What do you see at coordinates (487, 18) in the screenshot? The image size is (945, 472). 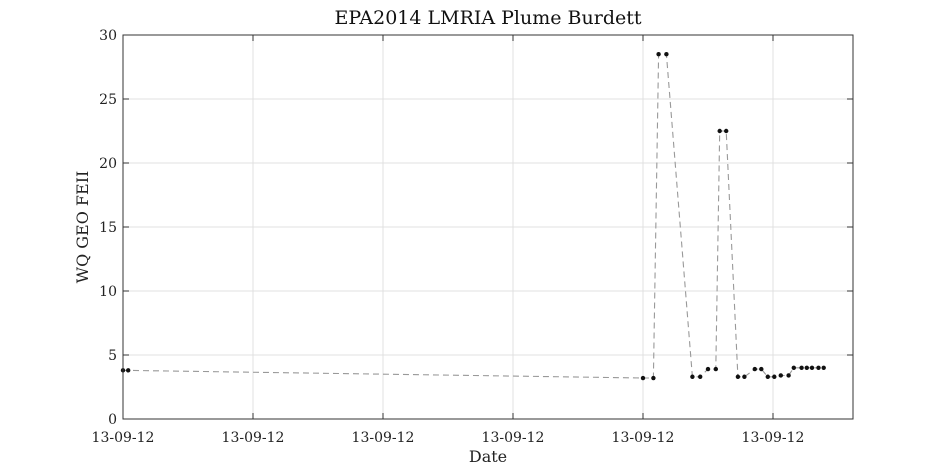 I see `chart-title: EPA2014 LMRIA Plume Burdett` at bounding box center [487, 18].